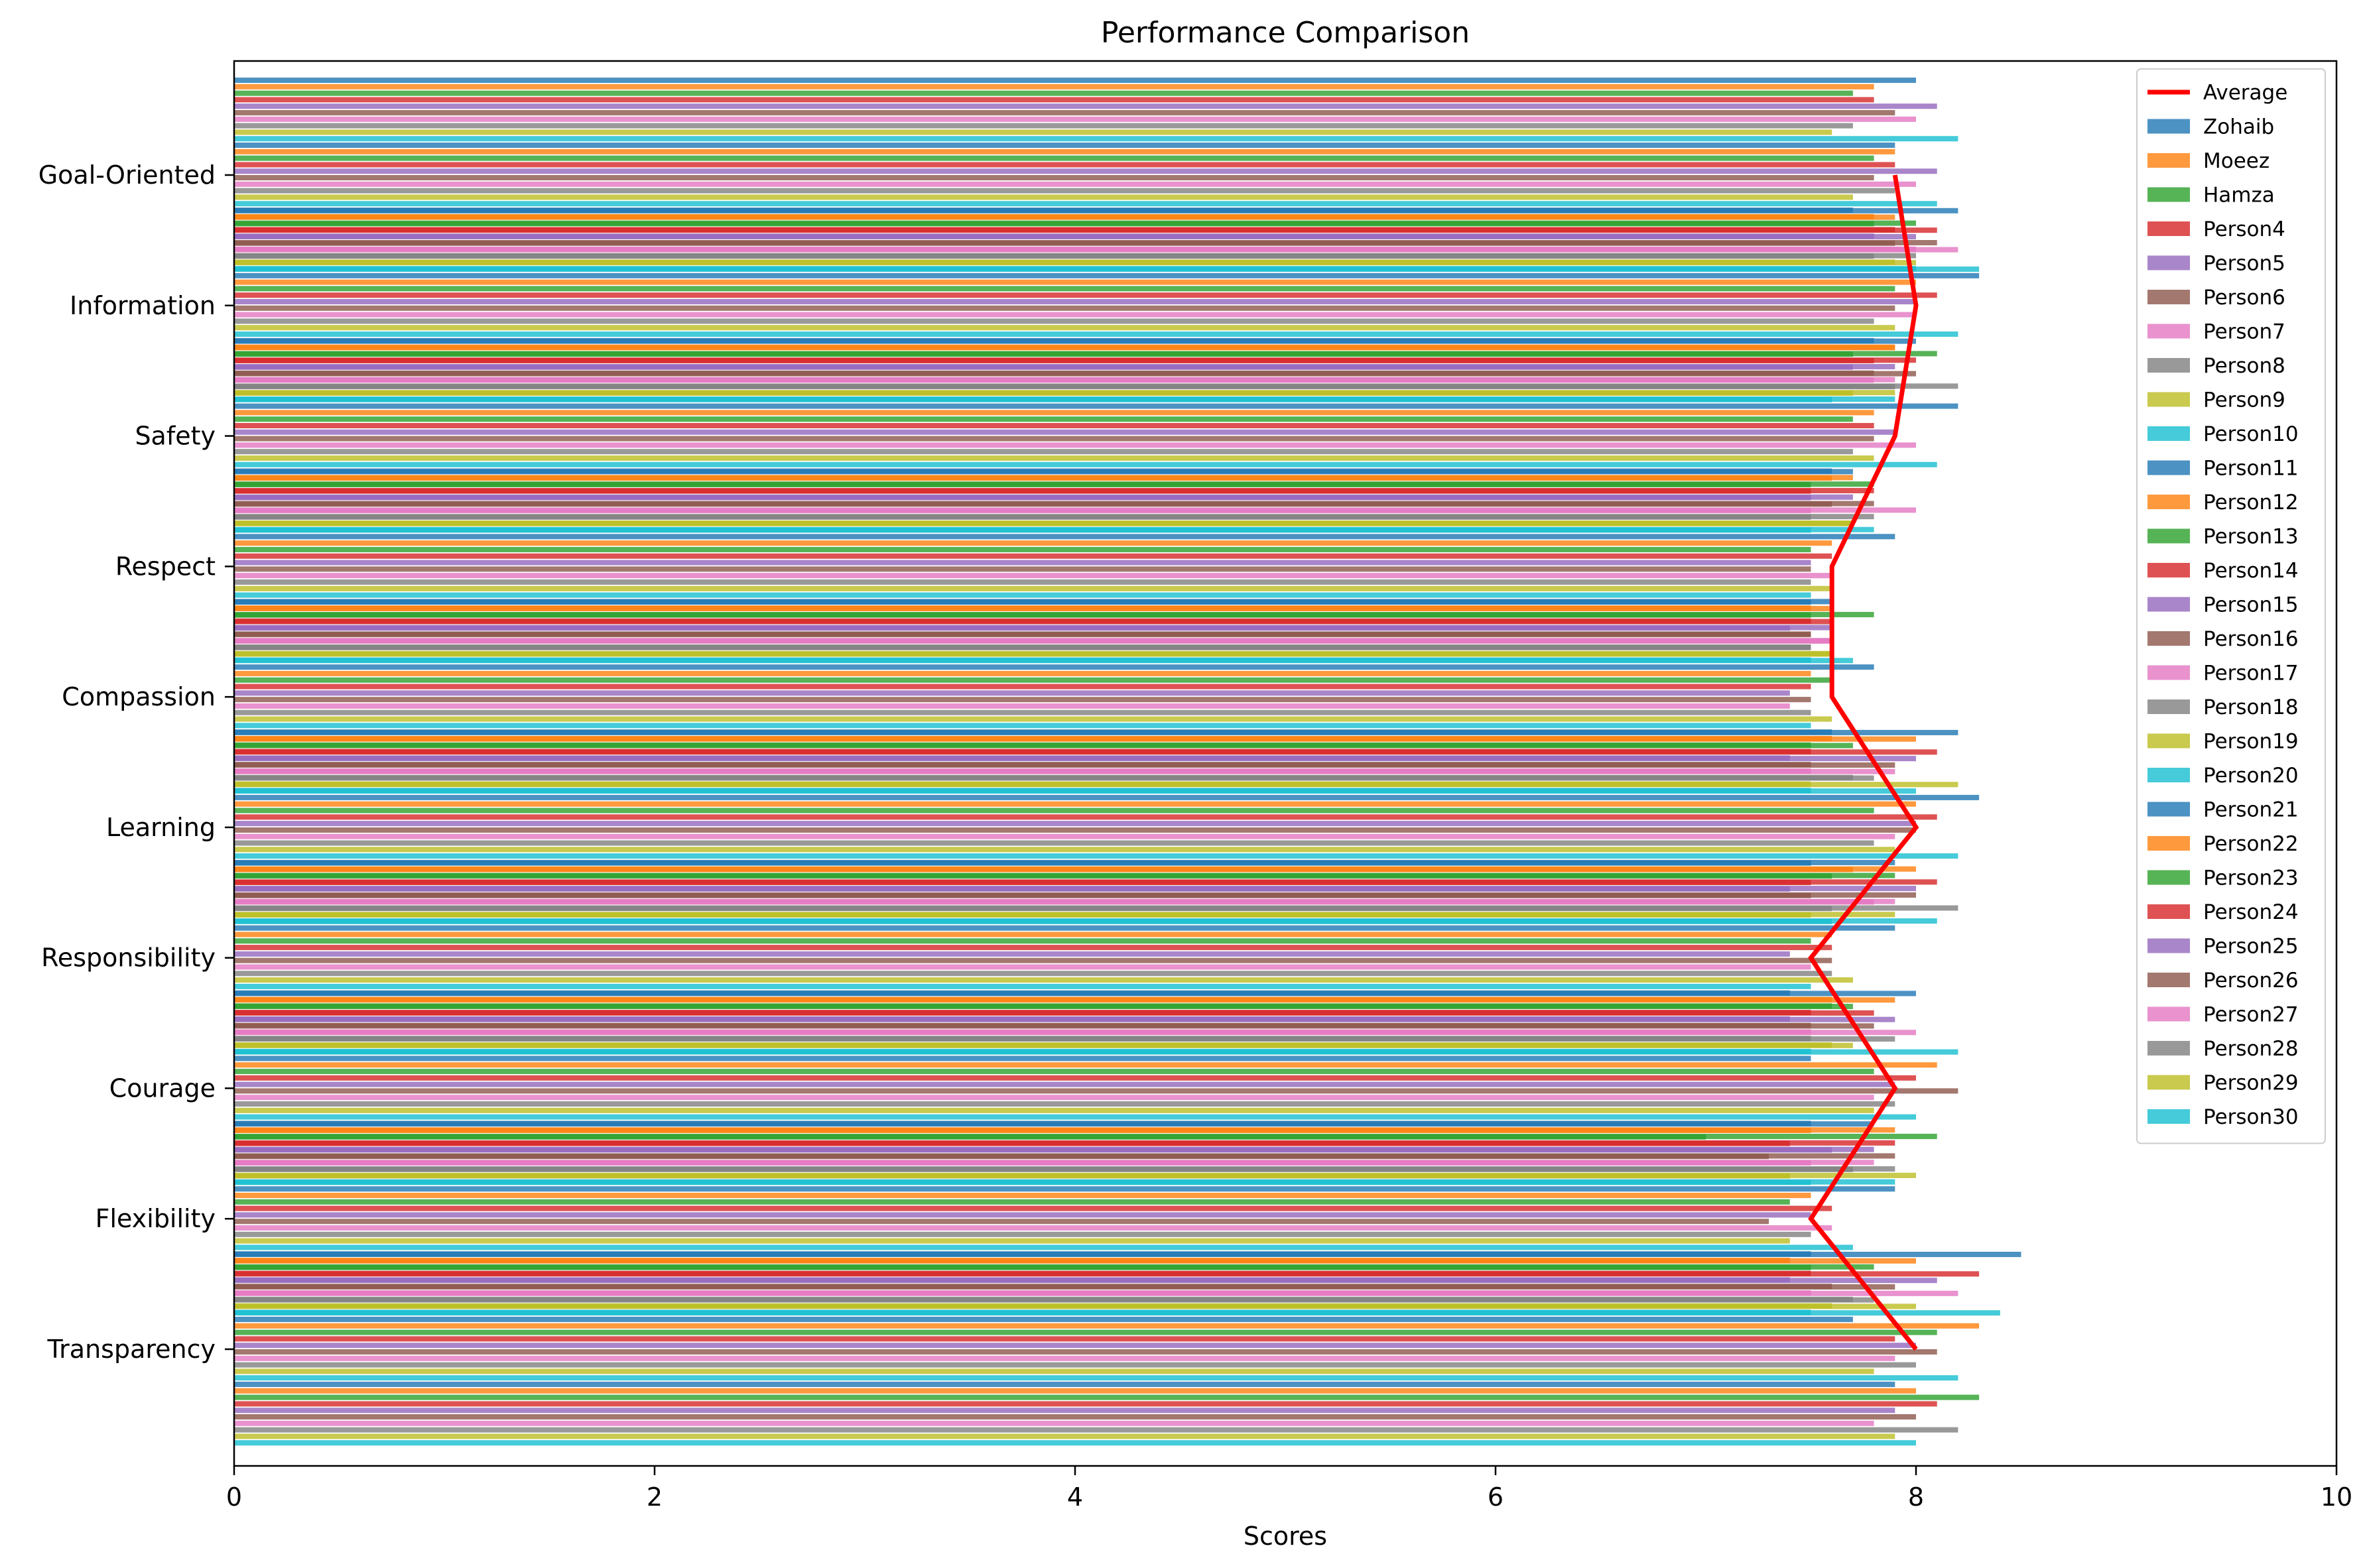 The width and height of the screenshot is (2367, 1568). Describe the element at coordinates (2251, 537) in the screenshot. I see `legend-label: Person13` at that location.